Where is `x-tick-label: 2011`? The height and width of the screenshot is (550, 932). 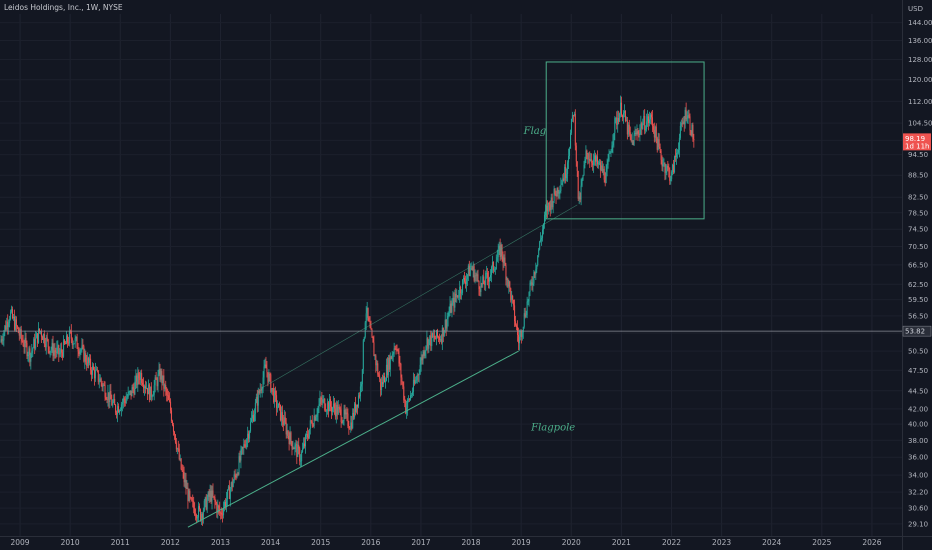
x-tick-label: 2011 is located at coordinates (120, 542).